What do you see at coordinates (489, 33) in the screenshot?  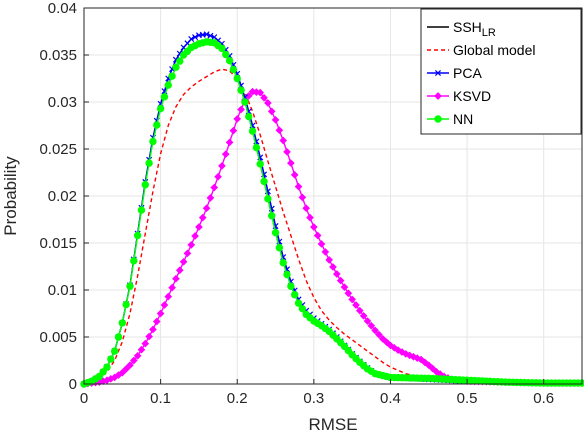 I see `legend-label-subscript: LR` at bounding box center [489, 33].